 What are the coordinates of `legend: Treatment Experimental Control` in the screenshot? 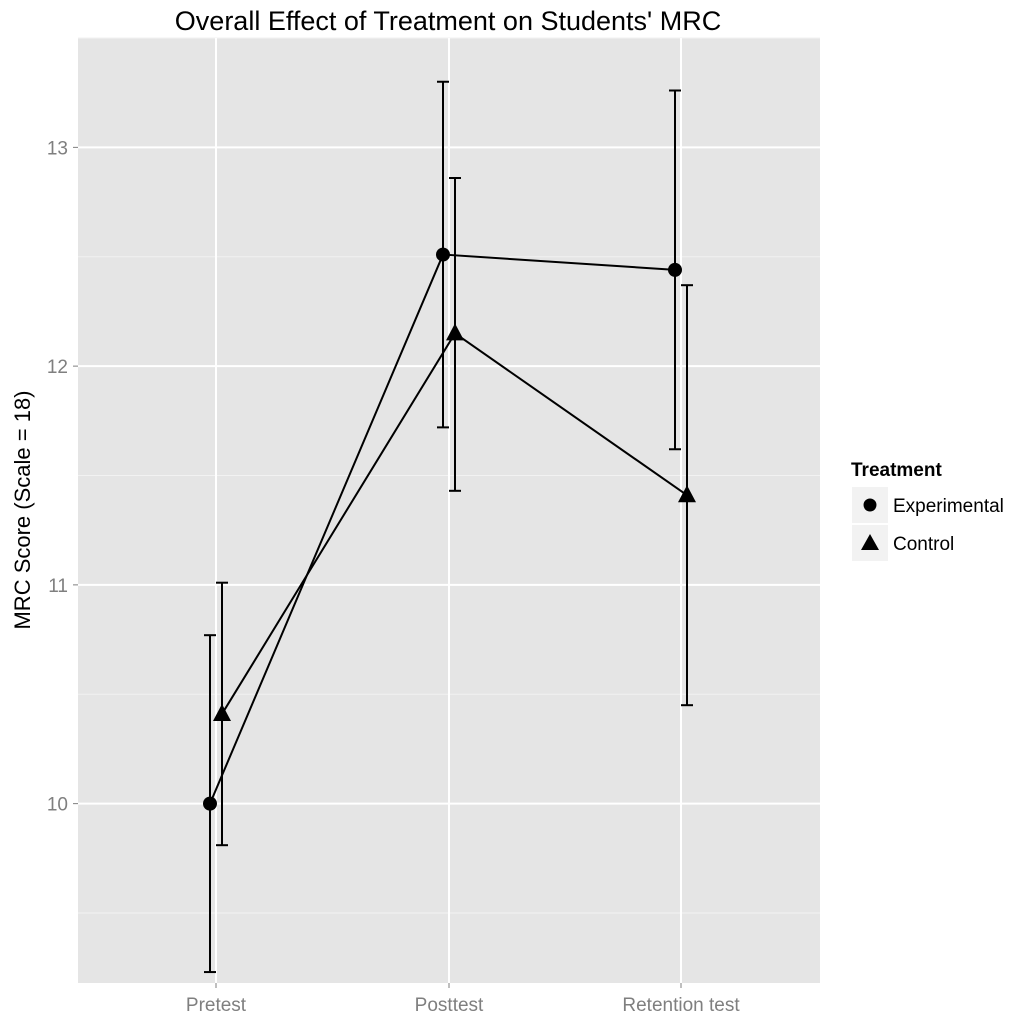 It's located at (927, 510).